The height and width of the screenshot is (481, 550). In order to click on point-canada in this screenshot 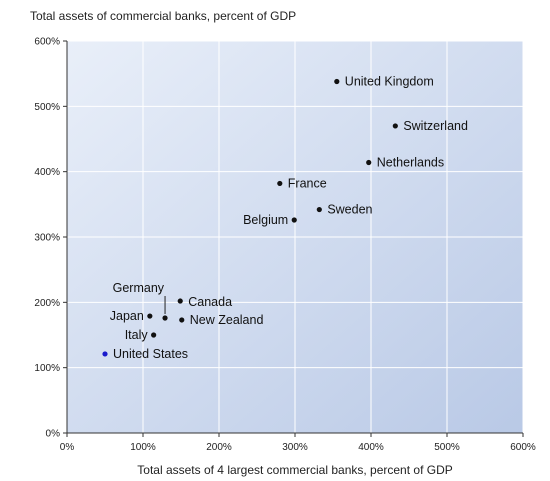, I will do `click(180, 301)`.